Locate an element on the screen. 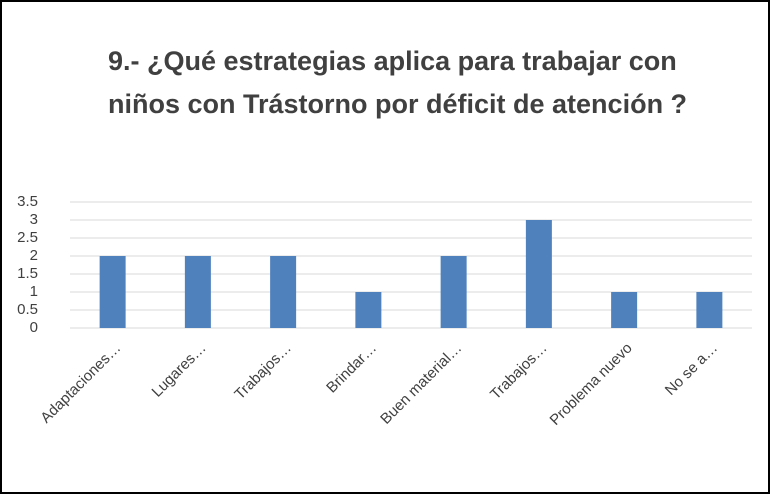 Image resolution: width=770 pixels, height=494 pixels. y-tick-label: 3.5 is located at coordinates (27, 201).